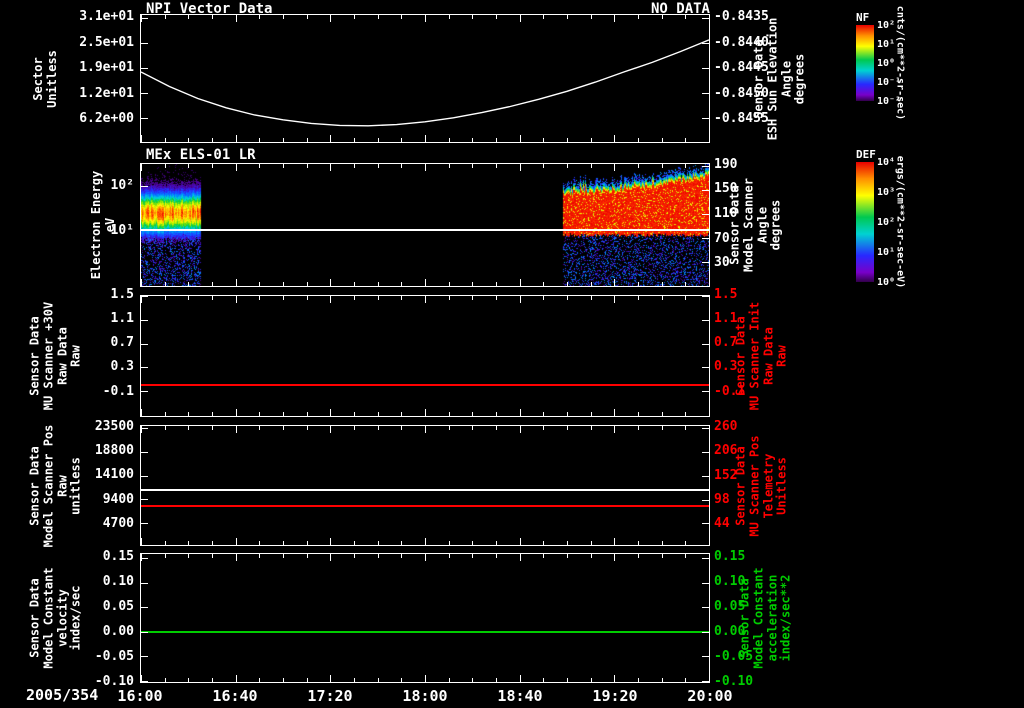 The image size is (1024, 708). I want to click on y-tick-label: 18800, so click(114, 450).